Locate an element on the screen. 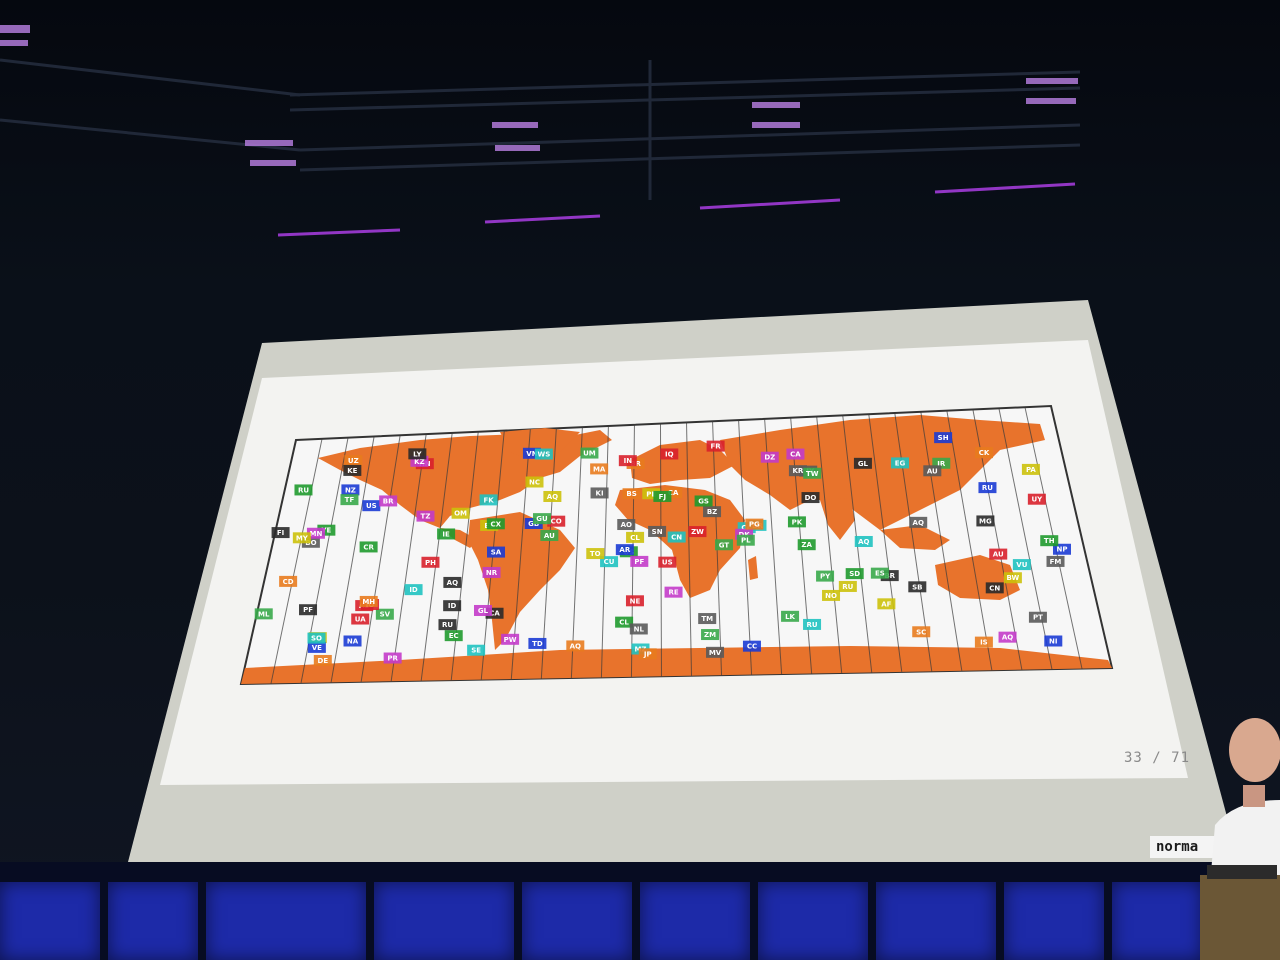 The height and width of the screenshot is (960, 1280). country-code-text: SB is located at coordinates (917, 587).